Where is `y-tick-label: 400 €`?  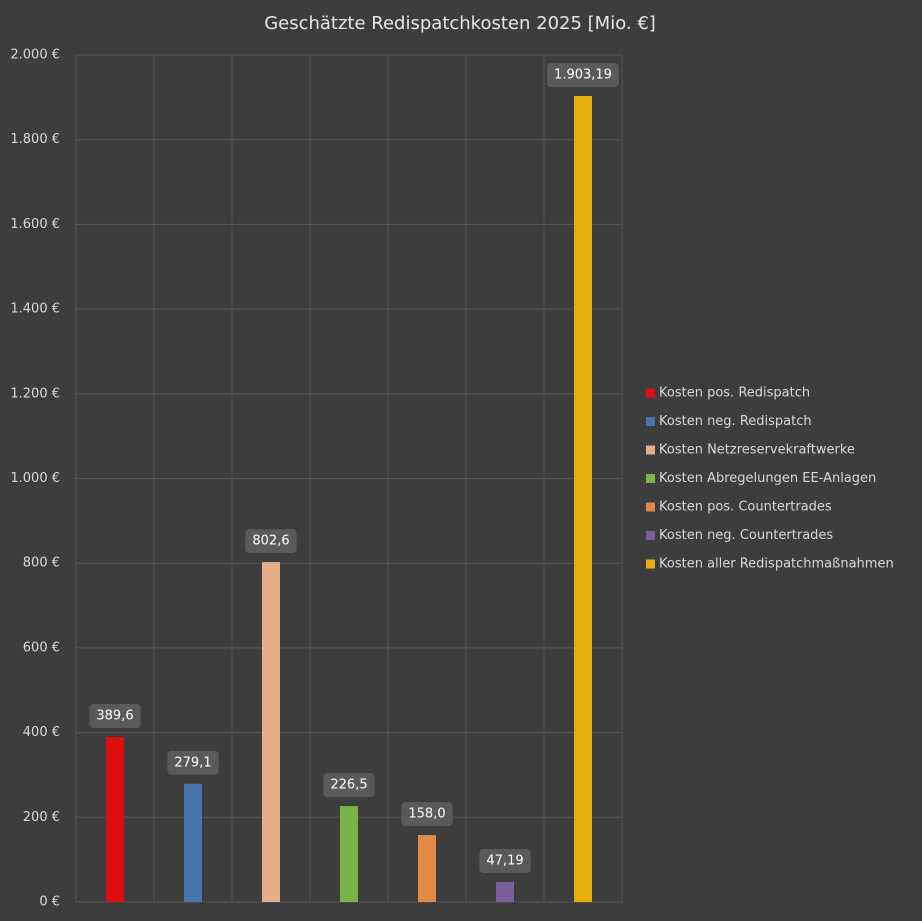 y-tick-label: 400 € is located at coordinates (41, 732).